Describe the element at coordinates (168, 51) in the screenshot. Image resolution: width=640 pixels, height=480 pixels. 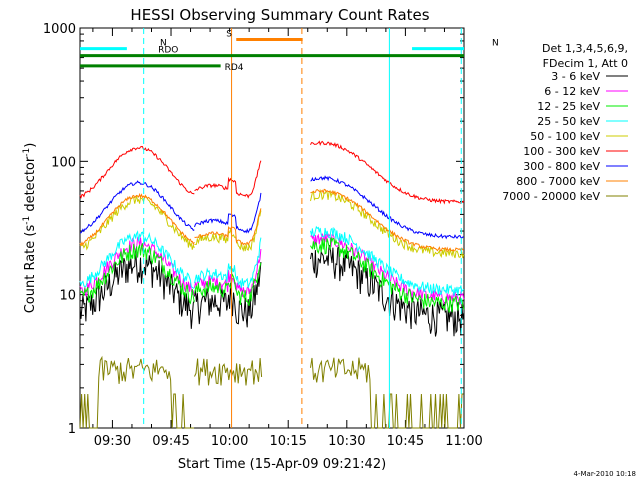
I see `annotation-label: RDO` at that location.